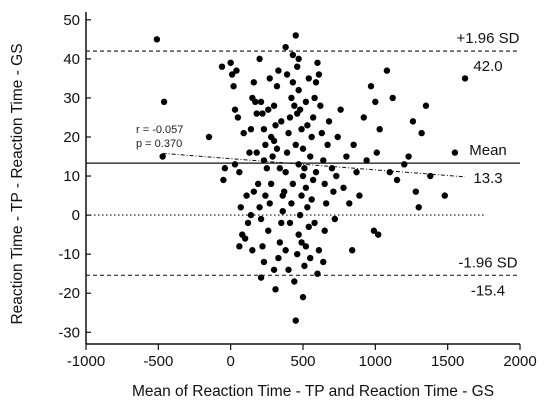 The height and width of the screenshot is (408, 550). Describe the element at coordinates (71, 176) in the screenshot. I see `y-tick-label: 10` at that location.